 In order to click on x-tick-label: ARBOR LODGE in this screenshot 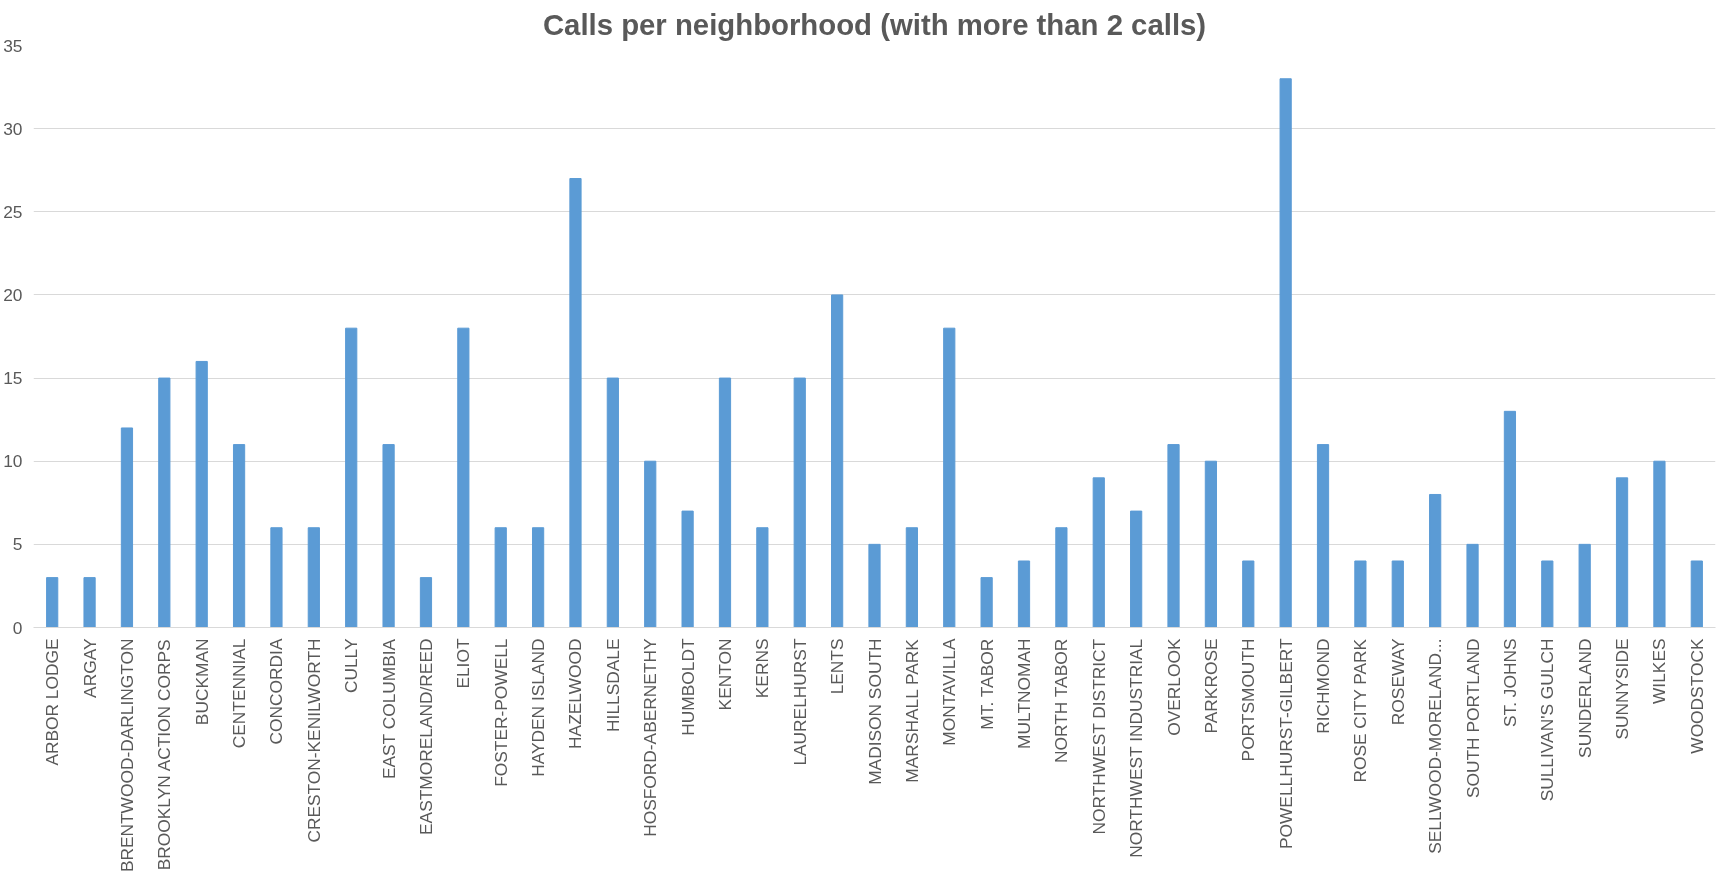, I will do `click(52, 702)`.